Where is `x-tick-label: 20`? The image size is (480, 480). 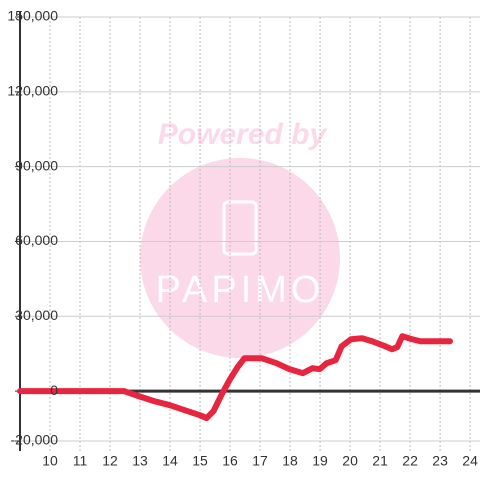 x-tick-label: 20 is located at coordinates (350, 461).